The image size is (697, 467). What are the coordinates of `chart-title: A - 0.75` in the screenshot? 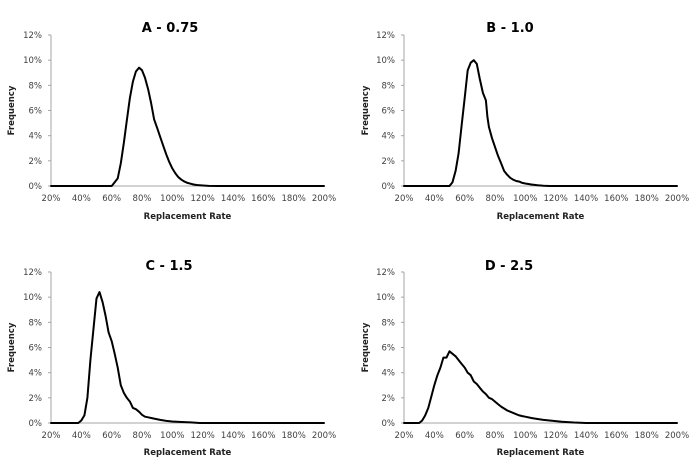 It's located at (170, 28).